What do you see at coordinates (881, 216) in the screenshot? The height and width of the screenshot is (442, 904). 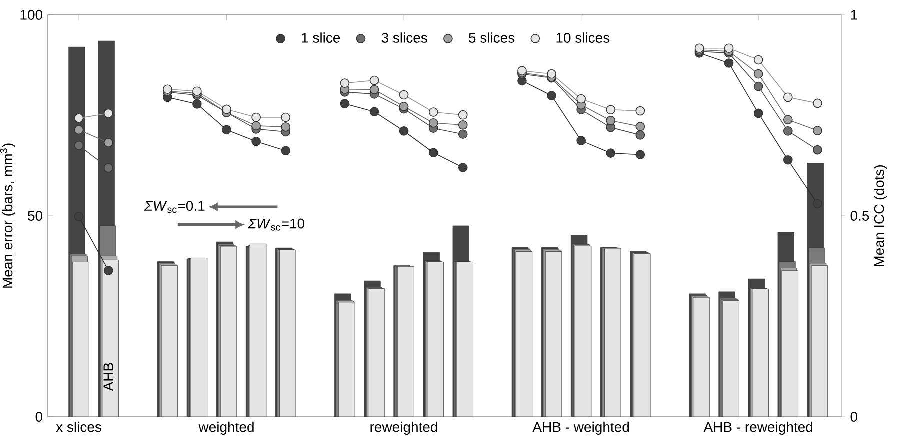 I see `y2-axis-title: Mean ICC (dots)` at bounding box center [881, 216].